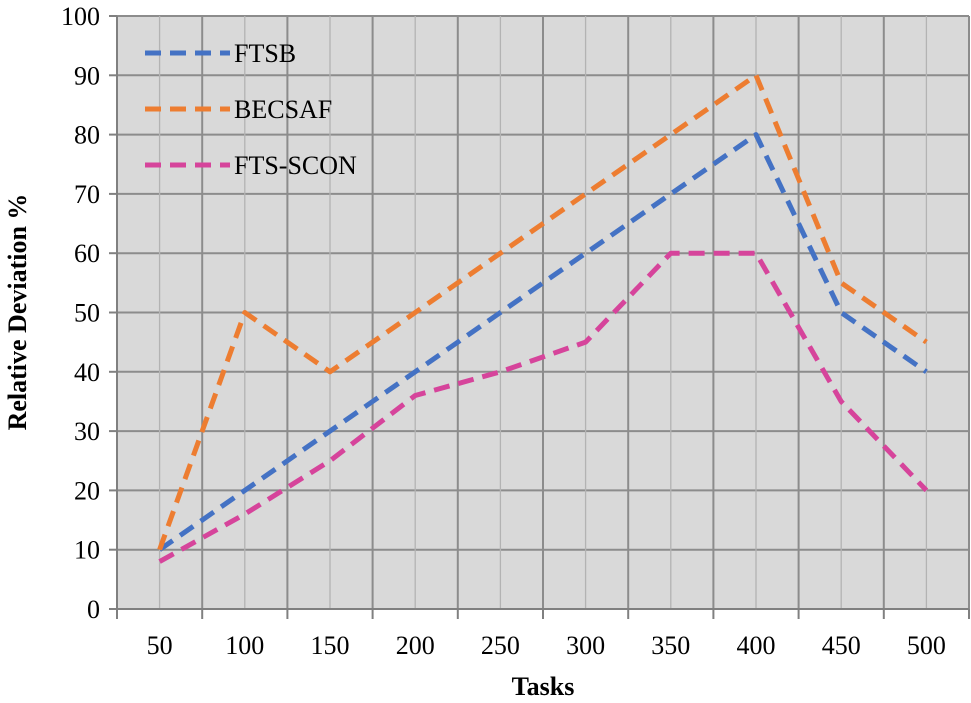  What do you see at coordinates (756, 645) in the screenshot?
I see `x-tick-label: 400` at bounding box center [756, 645].